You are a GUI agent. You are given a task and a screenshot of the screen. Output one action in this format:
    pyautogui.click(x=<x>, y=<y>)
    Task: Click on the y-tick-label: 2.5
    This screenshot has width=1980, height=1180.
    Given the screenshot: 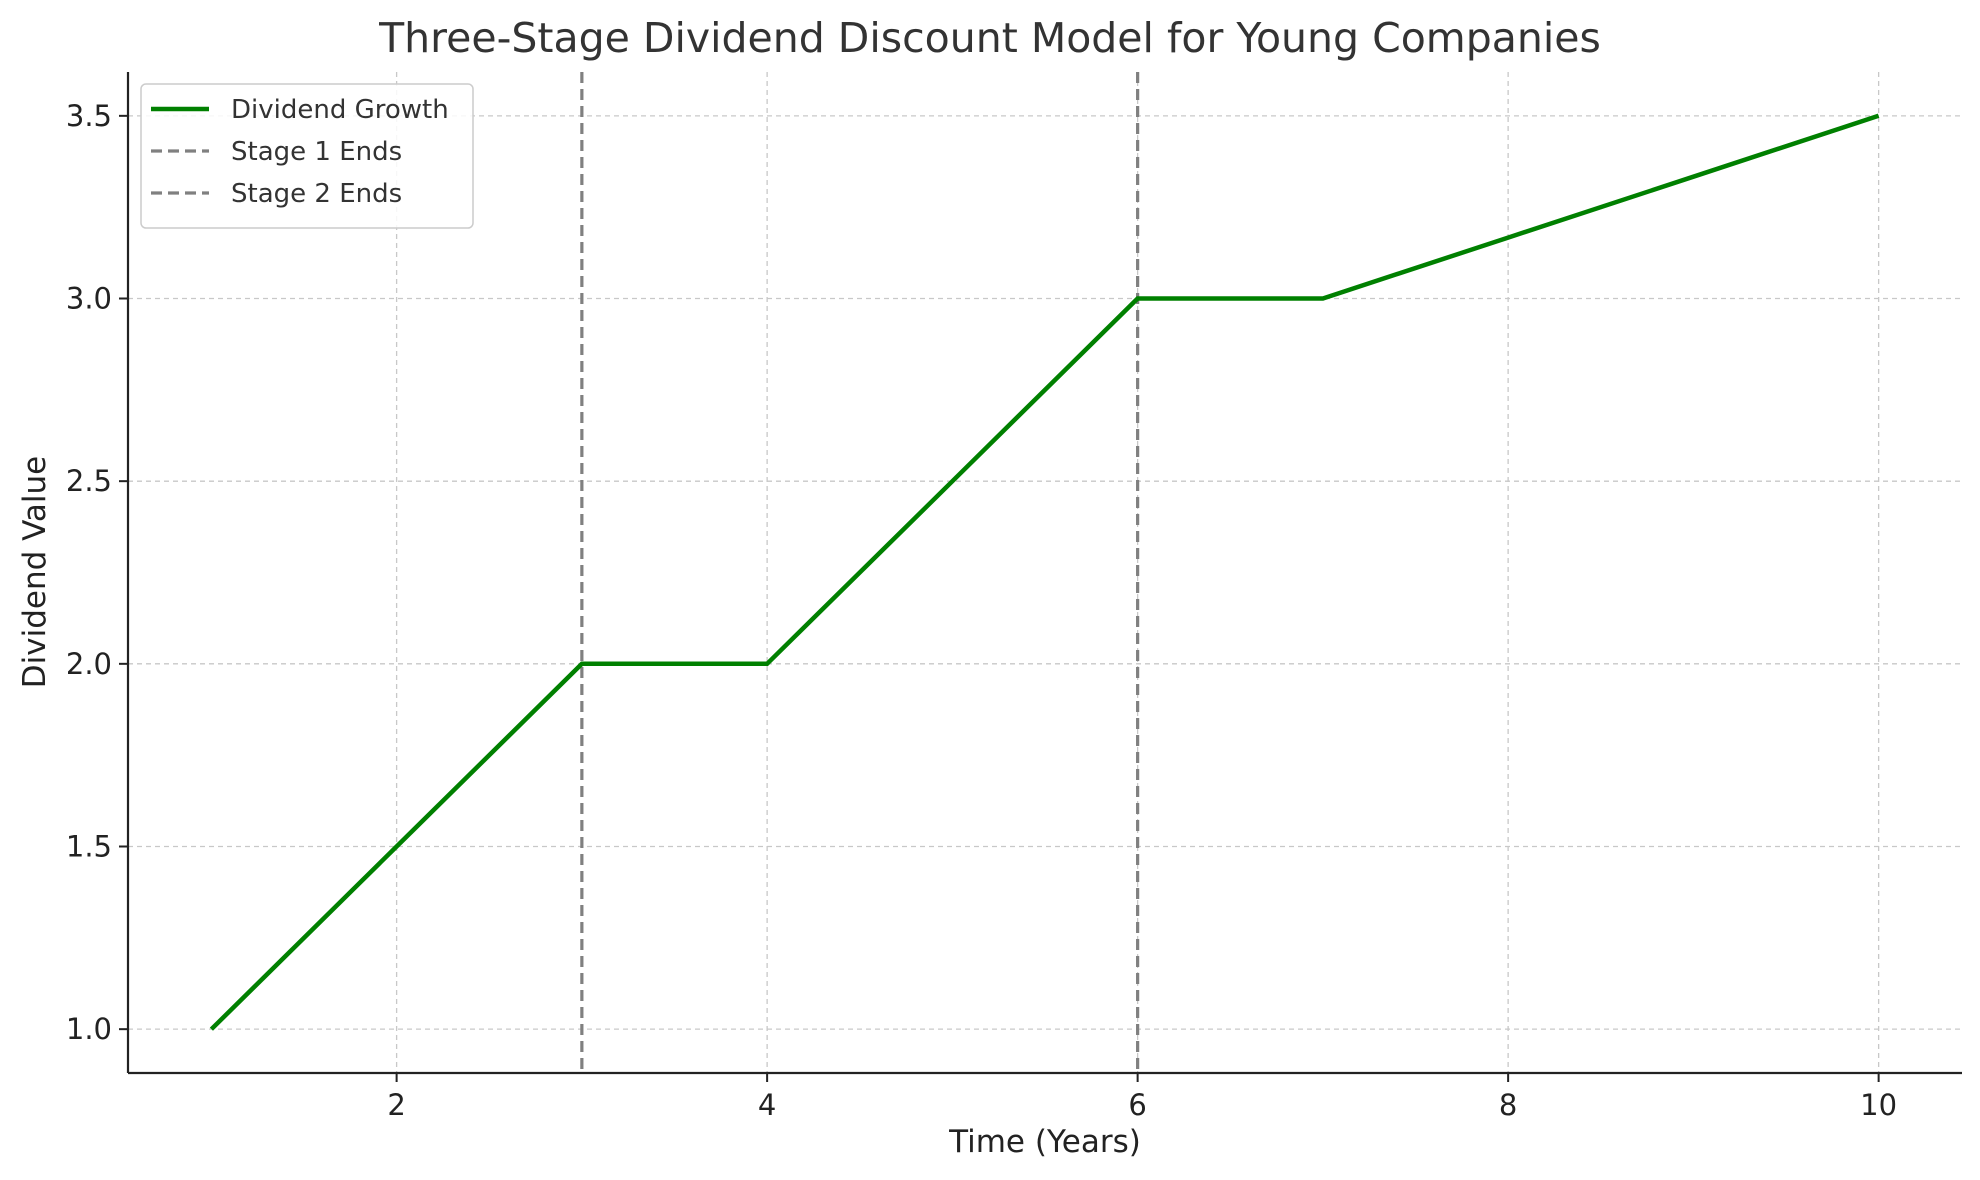 What is the action you would take?
    pyautogui.click(x=89, y=481)
    